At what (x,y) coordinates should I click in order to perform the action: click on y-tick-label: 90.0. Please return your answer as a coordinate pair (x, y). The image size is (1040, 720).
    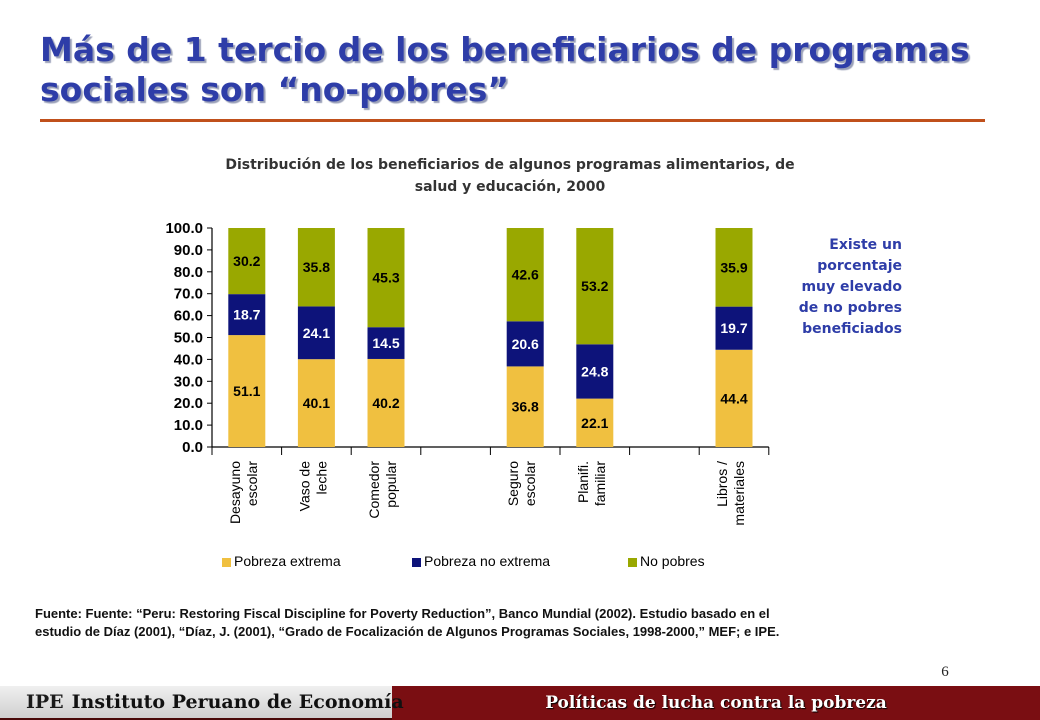
    Looking at the image, I should click on (188, 250).